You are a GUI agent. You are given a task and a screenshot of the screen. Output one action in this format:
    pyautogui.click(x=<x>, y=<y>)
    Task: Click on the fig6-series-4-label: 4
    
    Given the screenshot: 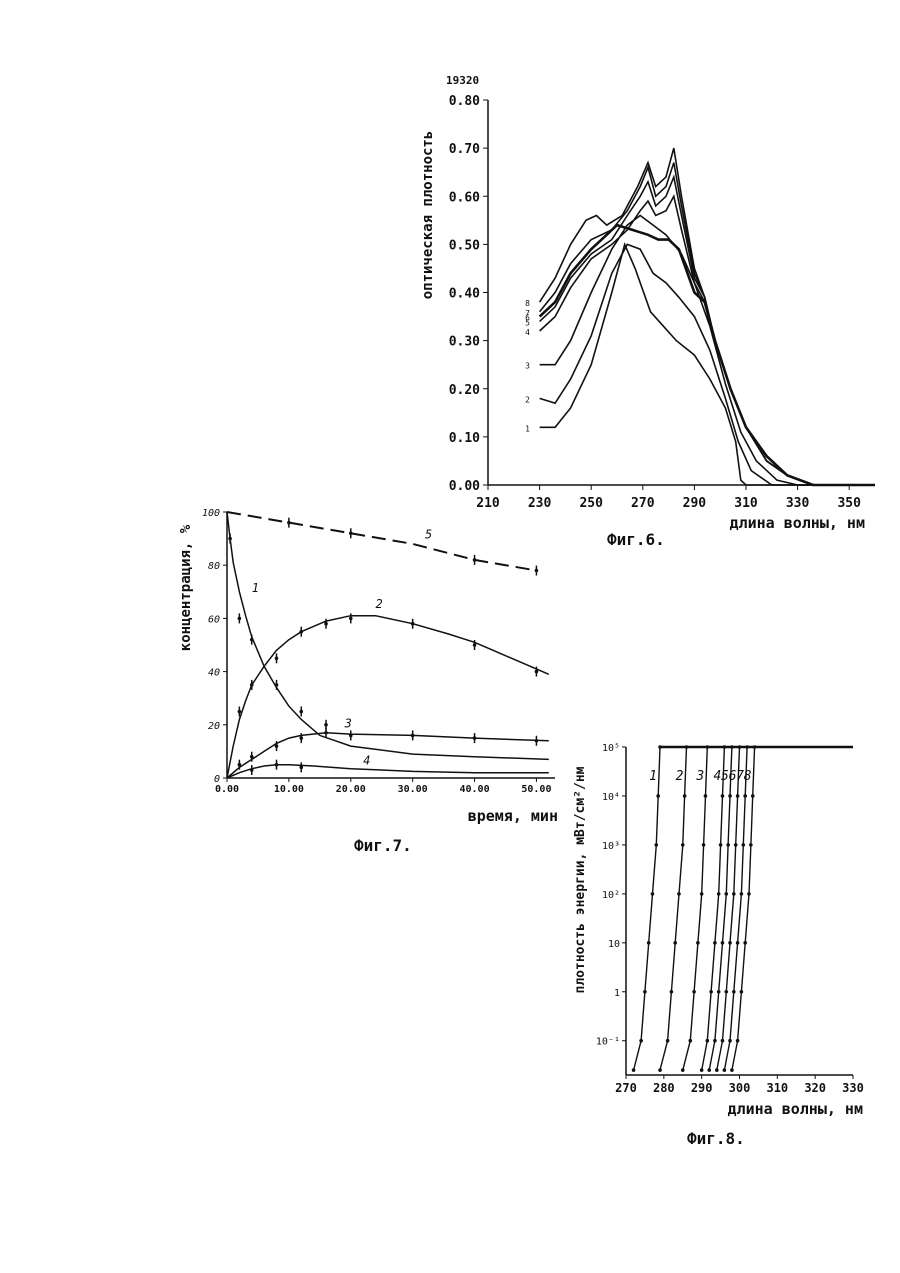 What is the action you would take?
    pyautogui.click(x=527, y=332)
    